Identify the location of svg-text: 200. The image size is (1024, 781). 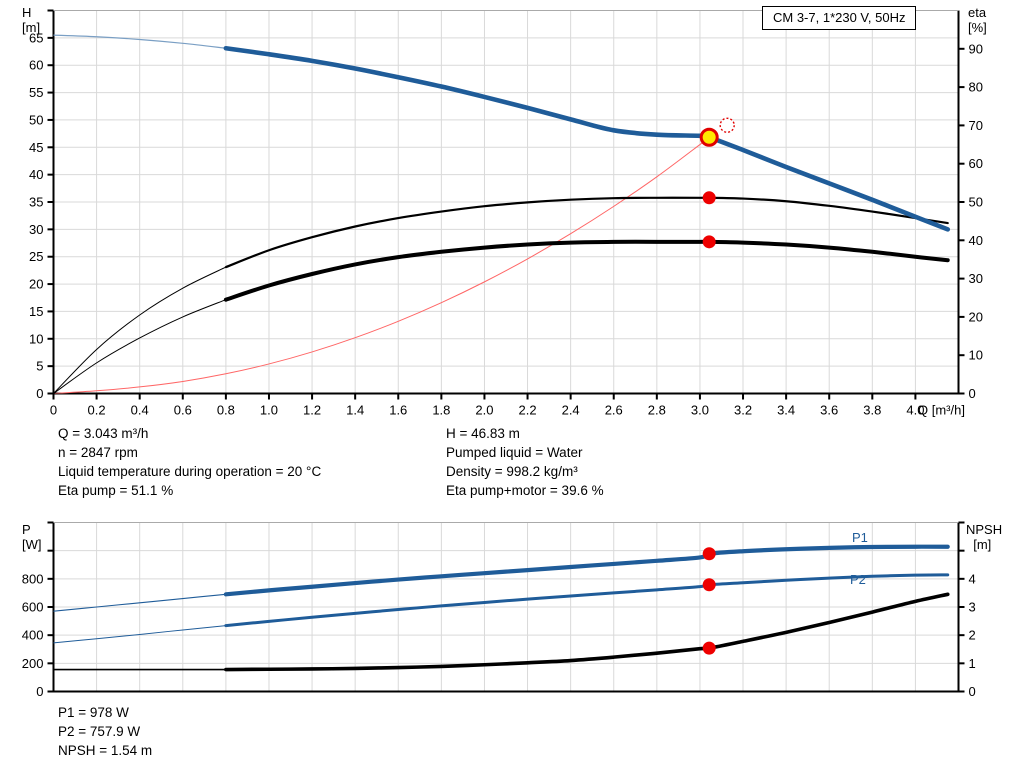
(33, 663).